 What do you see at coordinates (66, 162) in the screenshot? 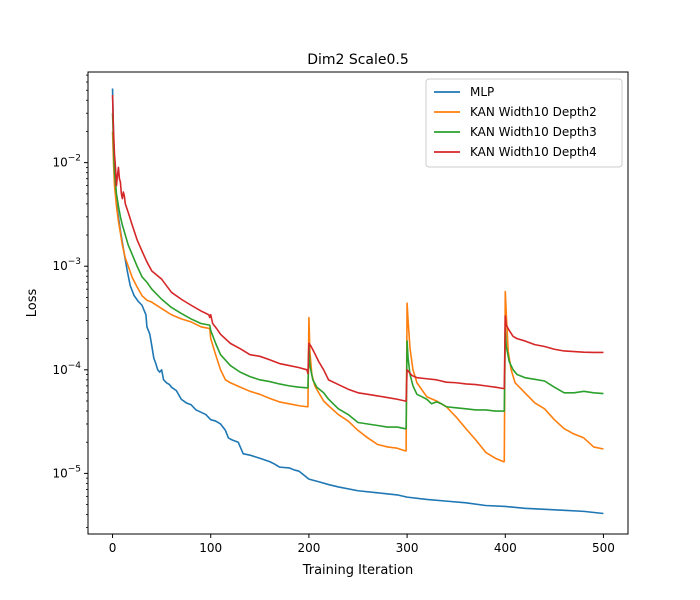
I see `y-tick-label: 10⁻²` at bounding box center [66, 162].